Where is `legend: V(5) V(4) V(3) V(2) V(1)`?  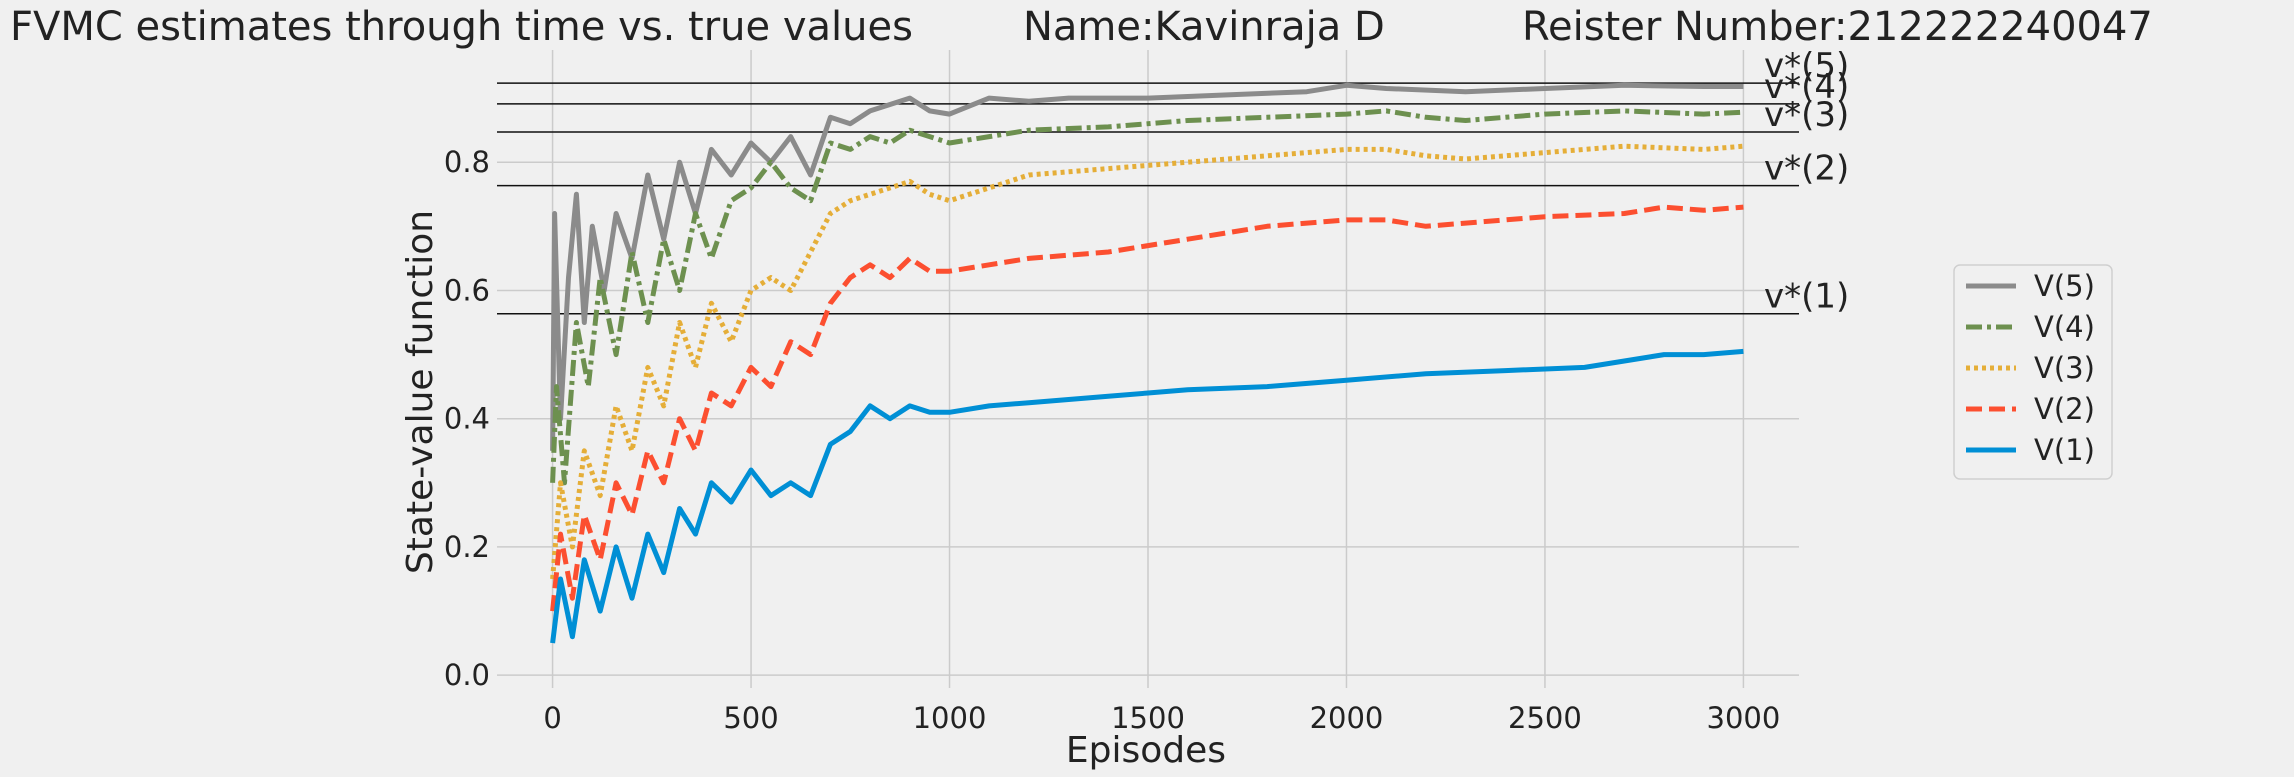
legend: V(5) V(4) V(3) V(2) V(1) is located at coordinates (2033, 372).